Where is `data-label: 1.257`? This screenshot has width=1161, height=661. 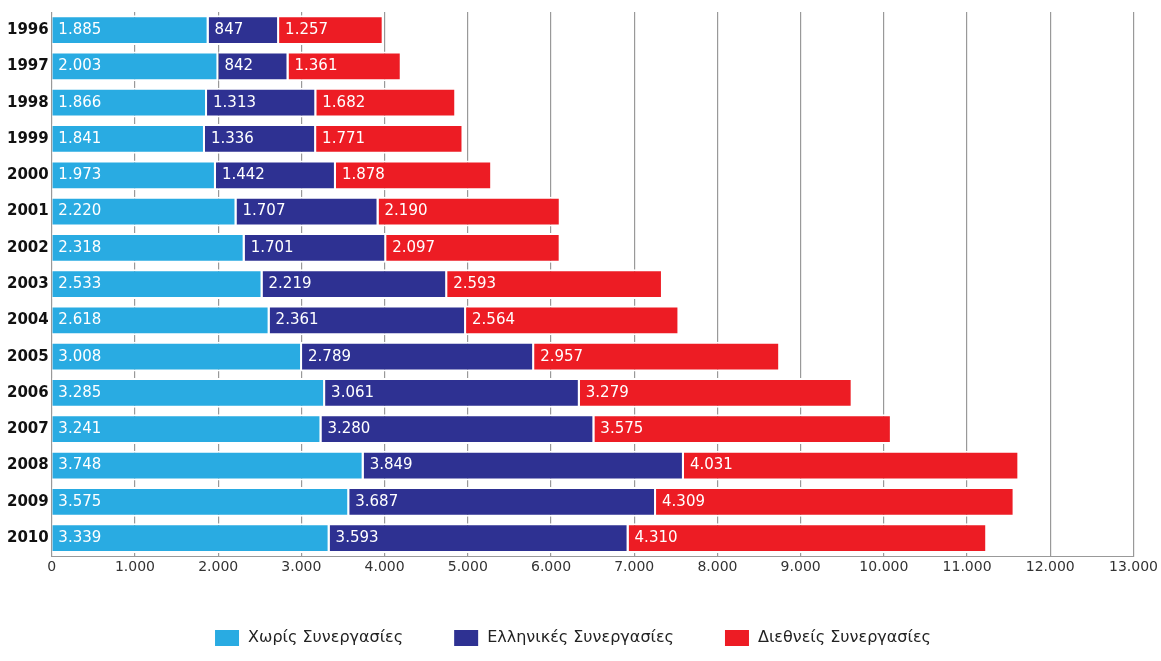 data-label: 1.257 is located at coordinates (307, 29).